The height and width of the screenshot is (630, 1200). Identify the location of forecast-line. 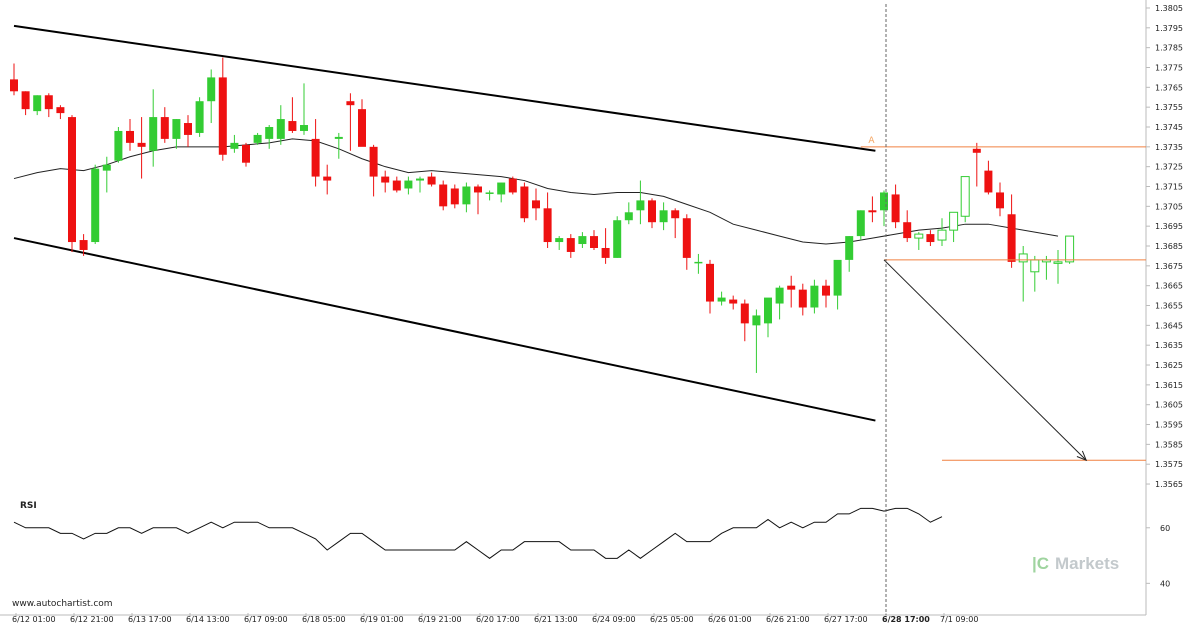
(985, 360).